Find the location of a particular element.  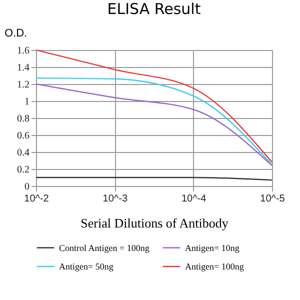

y-tick-label: 0 is located at coordinates (27, 187).